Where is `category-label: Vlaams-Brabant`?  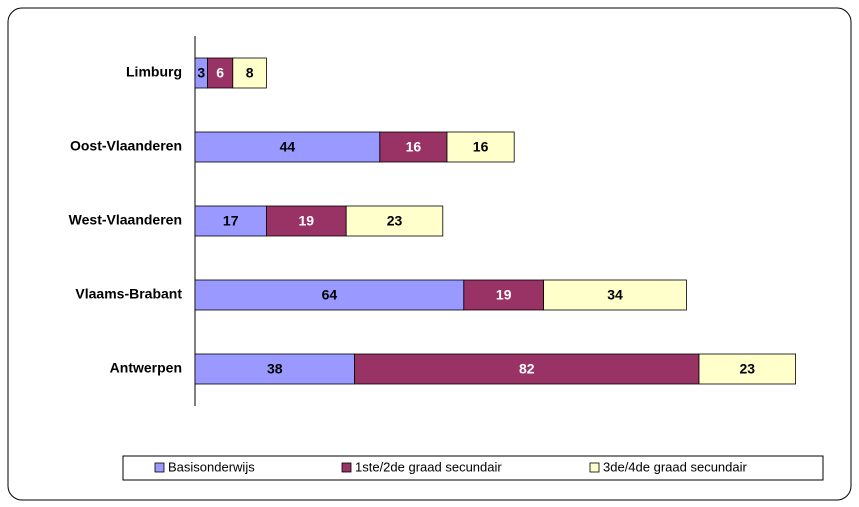
category-label: Vlaams-Brabant is located at coordinates (128, 294).